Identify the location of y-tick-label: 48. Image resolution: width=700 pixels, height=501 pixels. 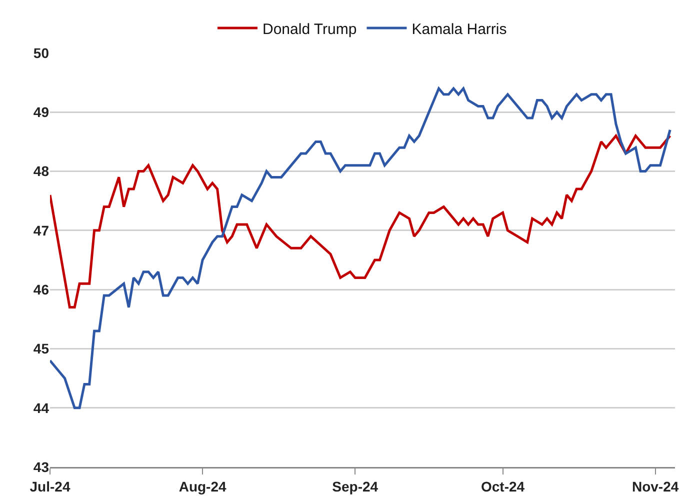
(41, 171).